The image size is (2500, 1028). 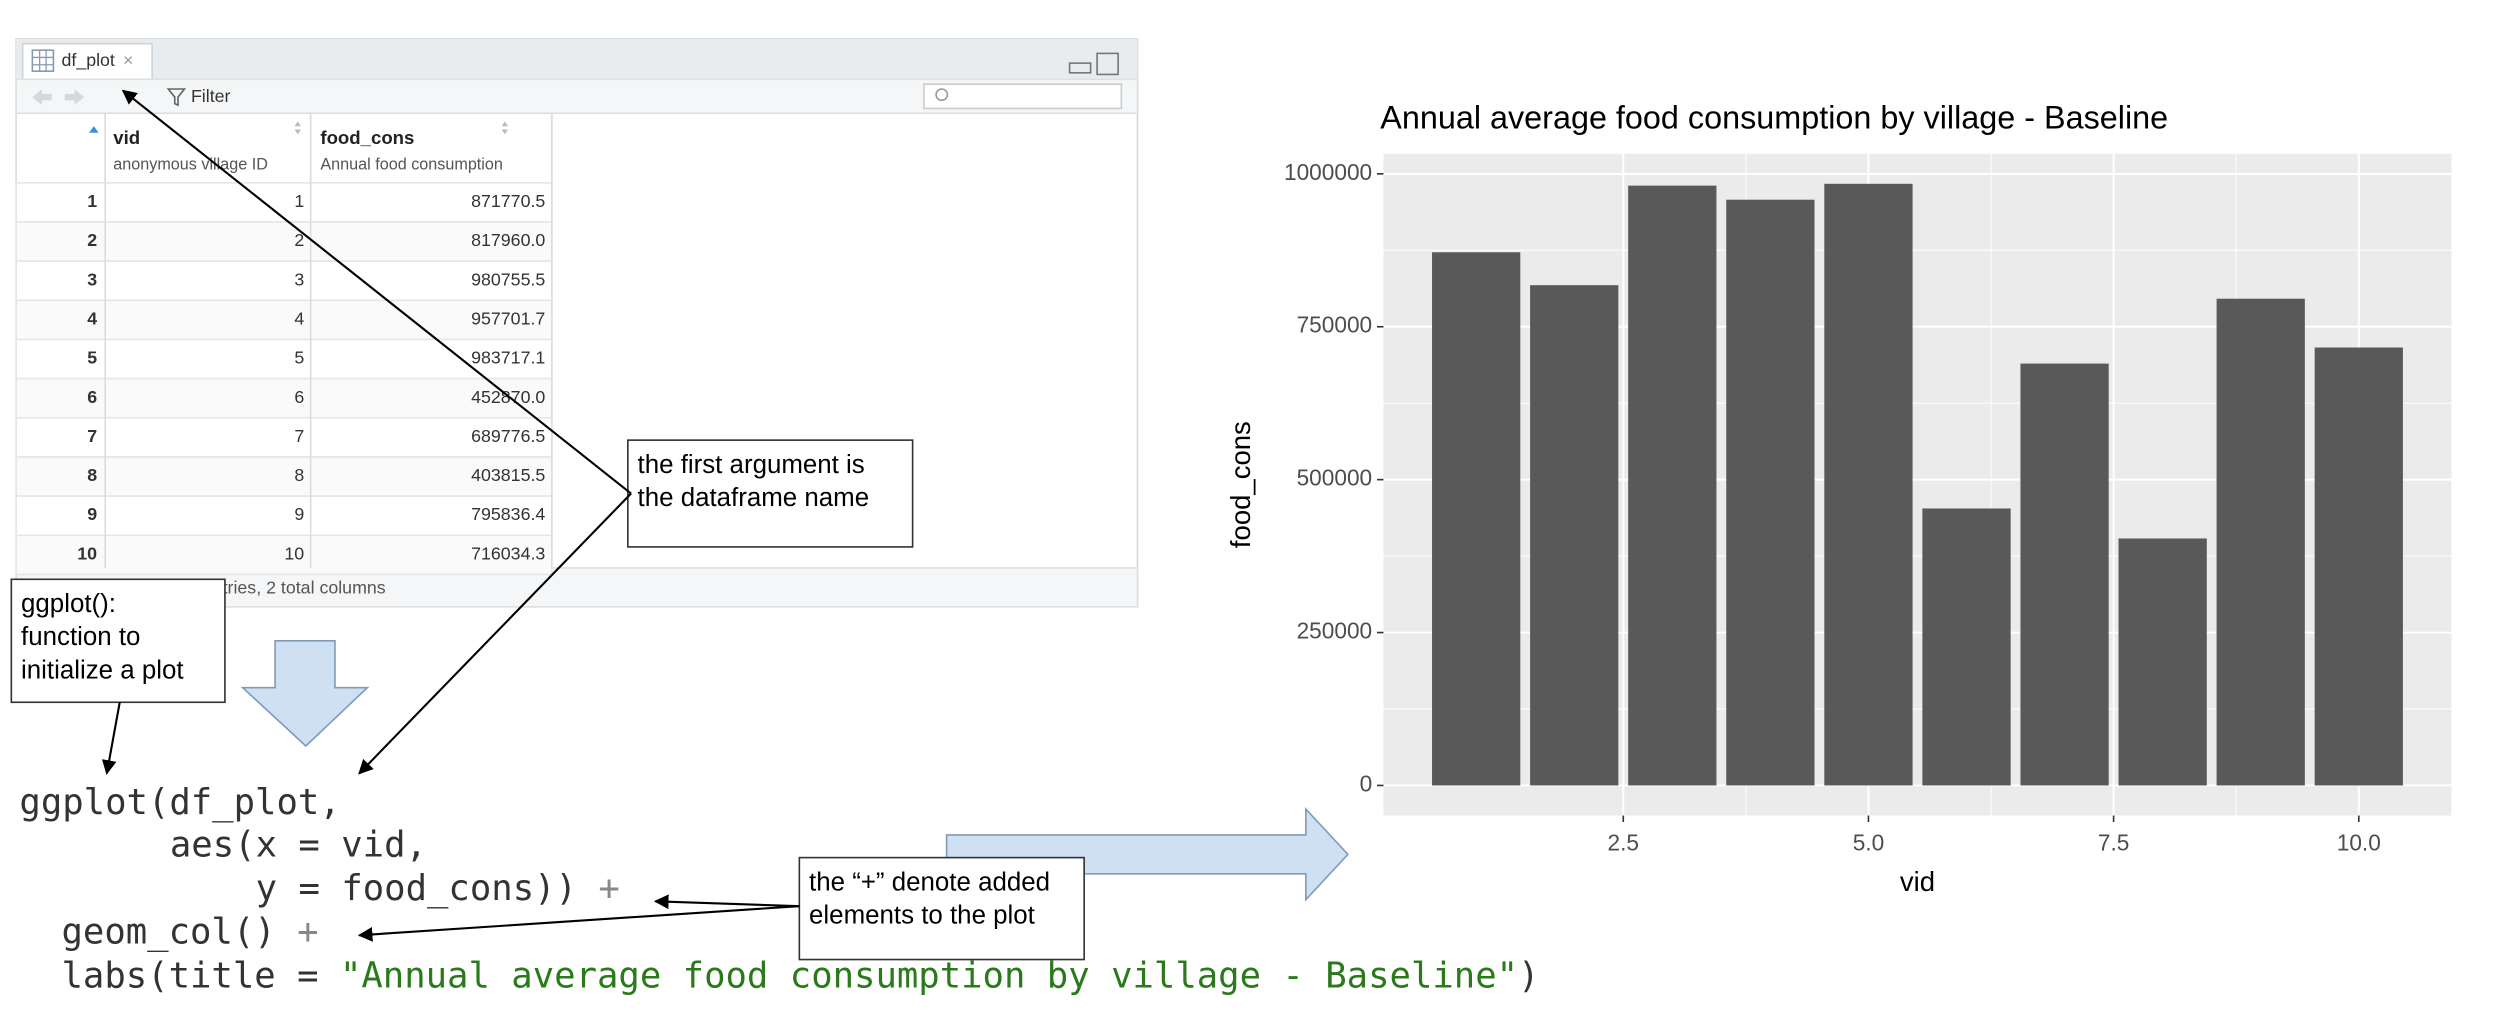 What do you see at coordinates (126, 137) in the screenshot?
I see `column-name: vid` at bounding box center [126, 137].